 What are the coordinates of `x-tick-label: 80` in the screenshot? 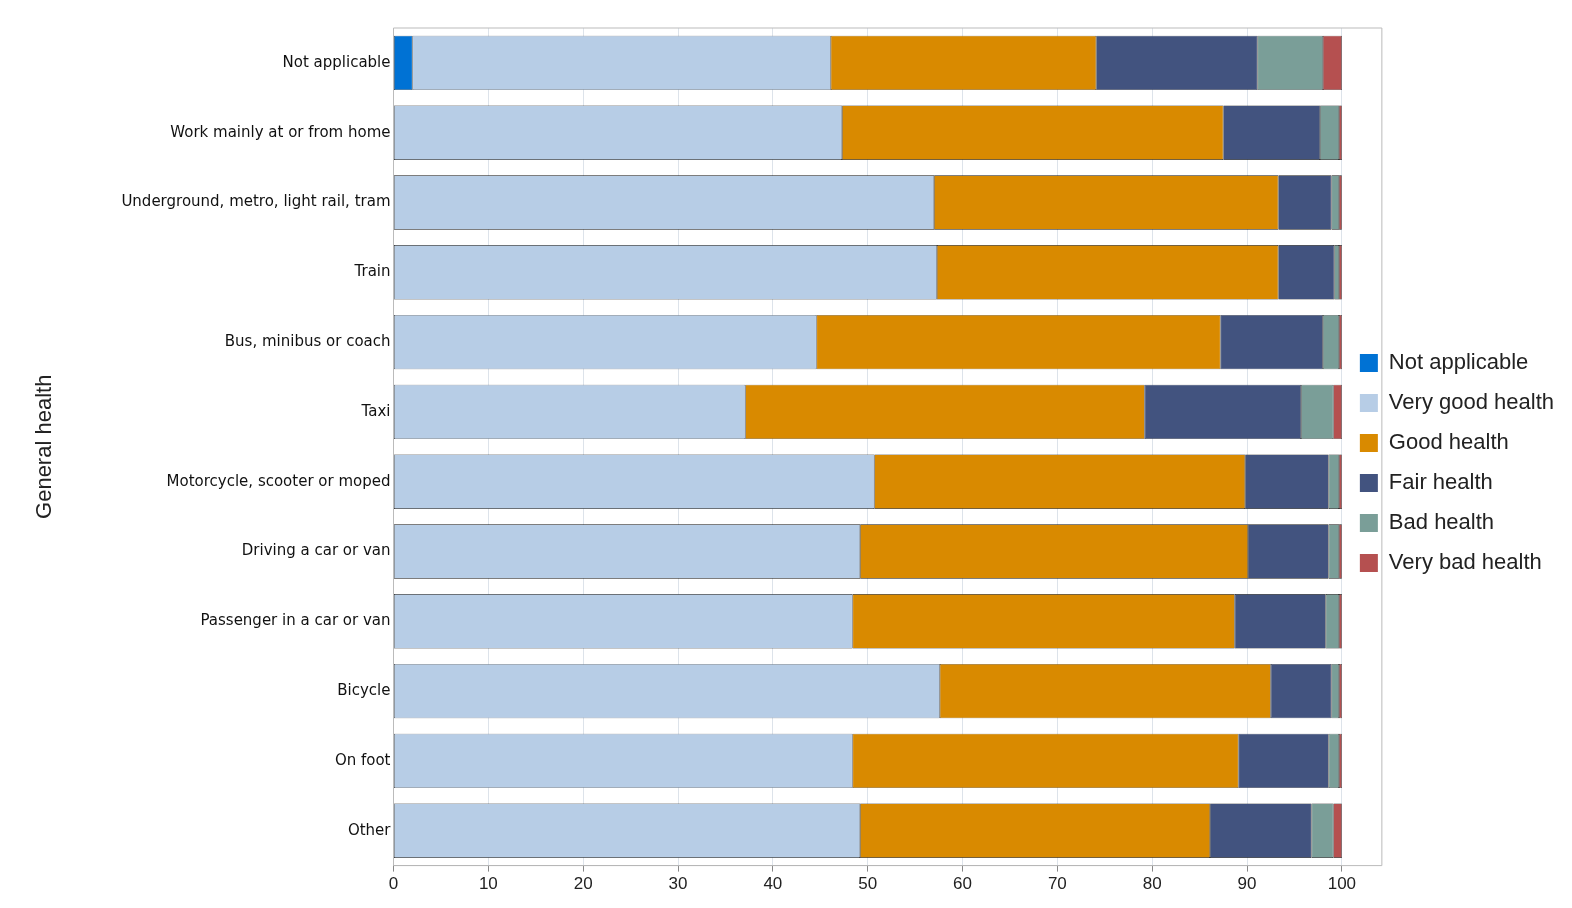 It's located at (1152, 884).